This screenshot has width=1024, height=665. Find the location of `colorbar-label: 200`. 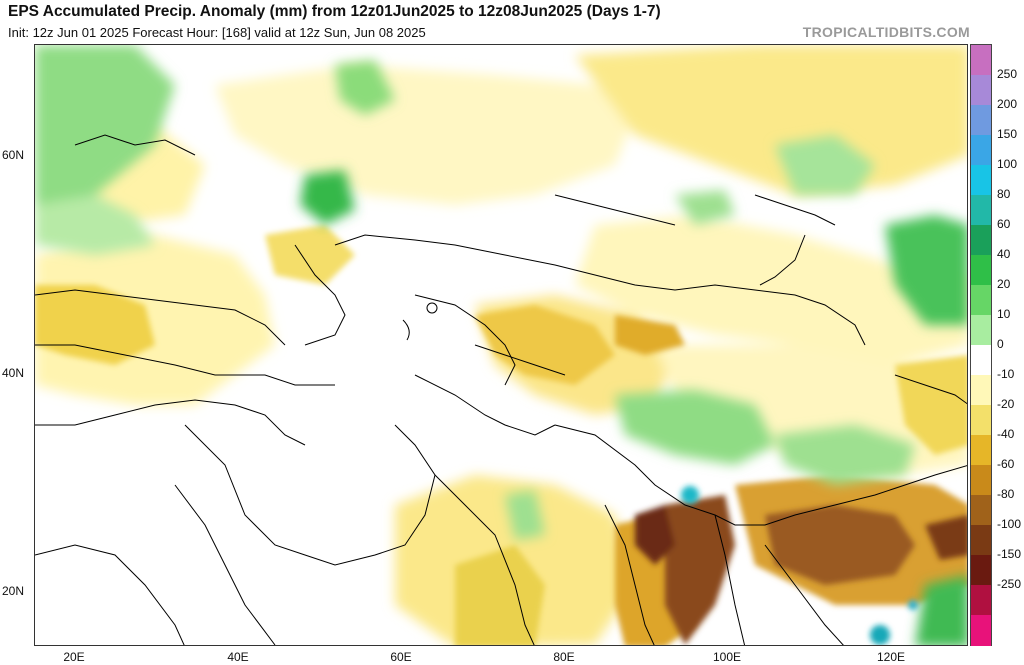

colorbar-label: 200 is located at coordinates (1007, 104).